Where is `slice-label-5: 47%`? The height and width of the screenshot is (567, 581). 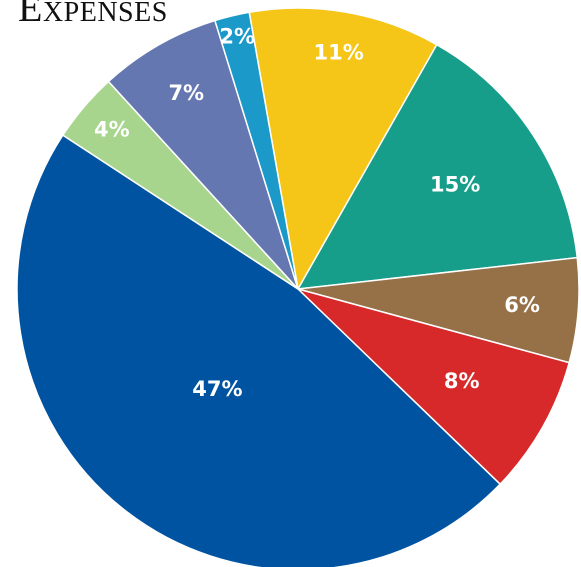
slice-label-5: 47% is located at coordinates (217, 389).